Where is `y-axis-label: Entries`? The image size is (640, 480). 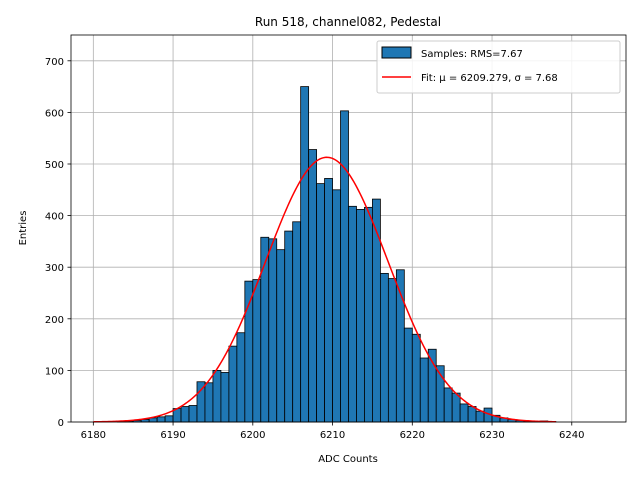
y-axis-label: Entries is located at coordinates (23, 228).